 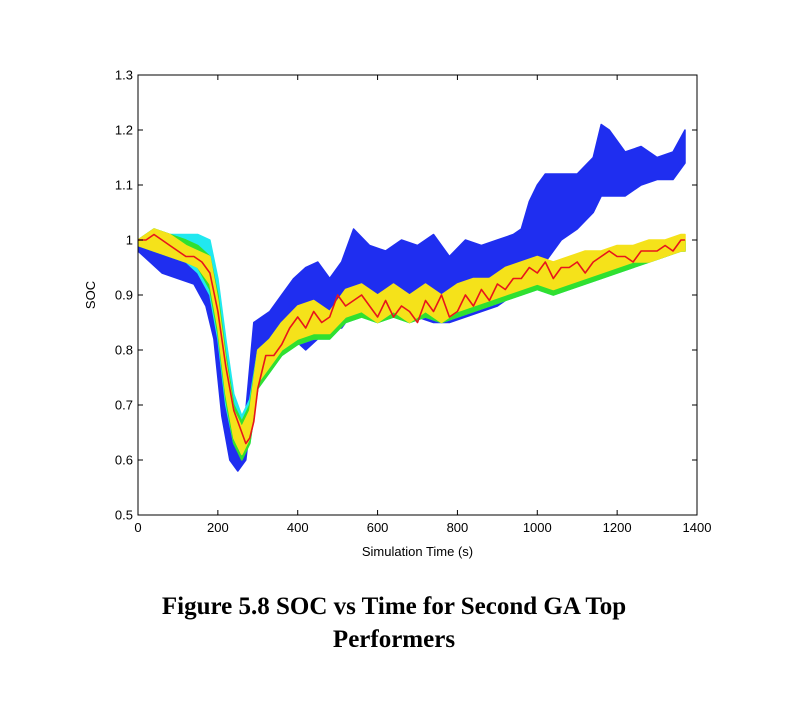 I want to click on y-tick-label: 1.2, so click(x=124, y=130).